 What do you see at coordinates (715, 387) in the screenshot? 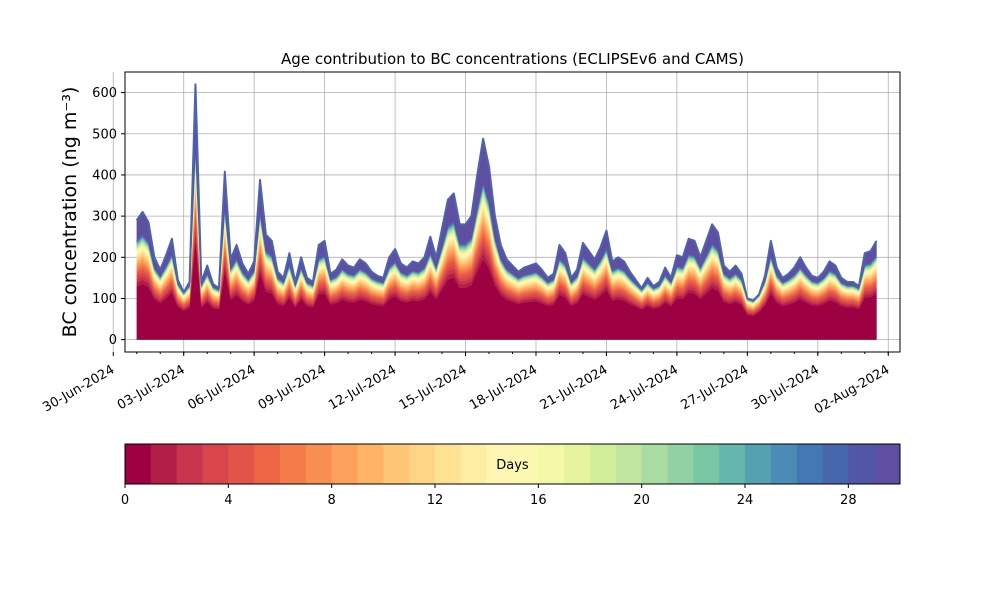
I see `x-tick-label: 27-Jul-2024` at bounding box center [715, 387].